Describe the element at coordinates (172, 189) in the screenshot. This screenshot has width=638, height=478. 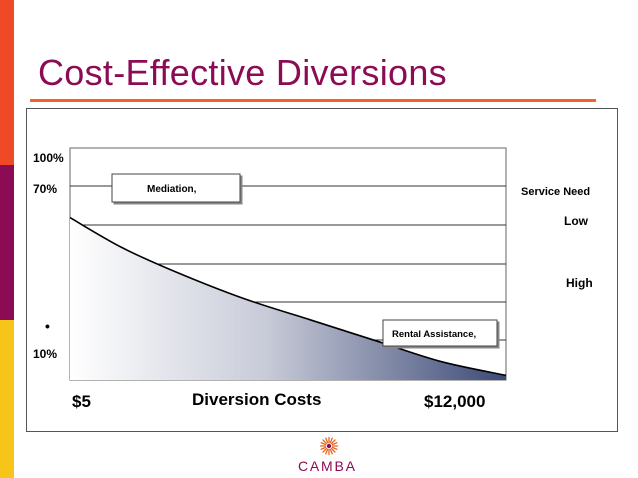
I see `annotation-text: Mediation,` at that location.